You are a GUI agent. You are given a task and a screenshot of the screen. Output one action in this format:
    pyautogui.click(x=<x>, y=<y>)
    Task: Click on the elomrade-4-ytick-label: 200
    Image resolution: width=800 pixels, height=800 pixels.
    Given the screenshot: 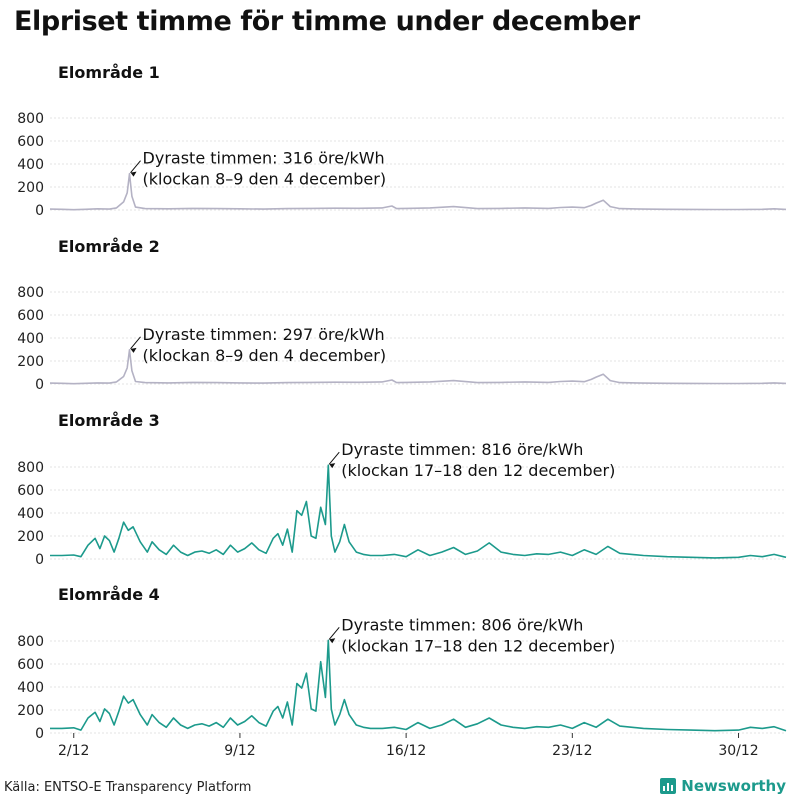 What is the action you would take?
    pyautogui.click(x=30, y=711)
    